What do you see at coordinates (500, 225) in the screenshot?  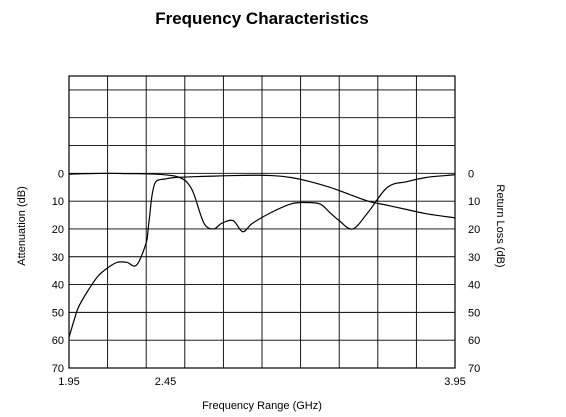 I see `y-axis-label-right: Return Loss (dB)` at bounding box center [500, 225].